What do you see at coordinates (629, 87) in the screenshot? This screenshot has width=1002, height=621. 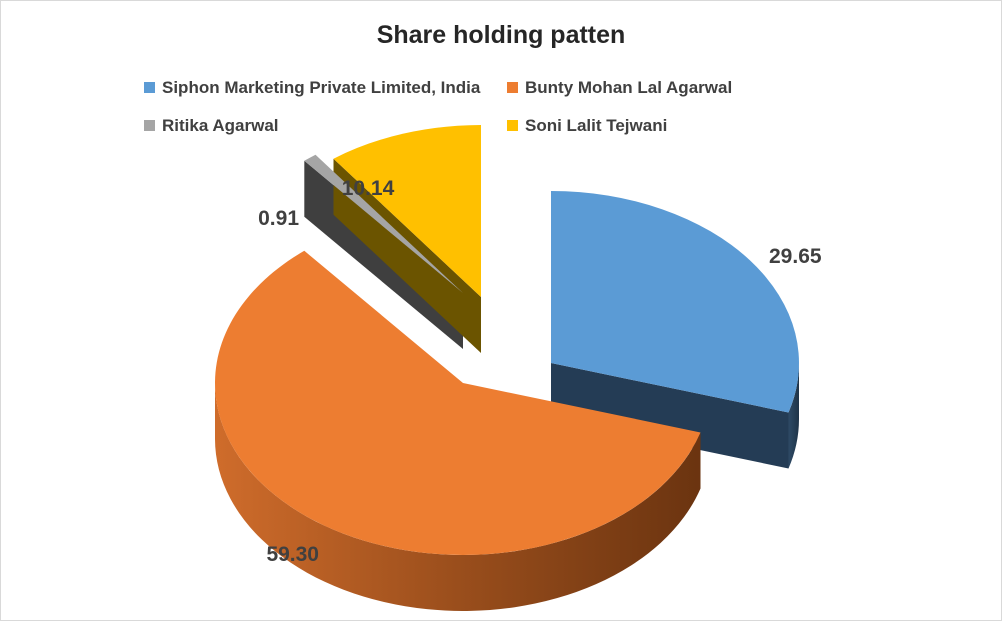 I see `legend-label: Bunty Mohan Lal Agarwal` at bounding box center [629, 87].